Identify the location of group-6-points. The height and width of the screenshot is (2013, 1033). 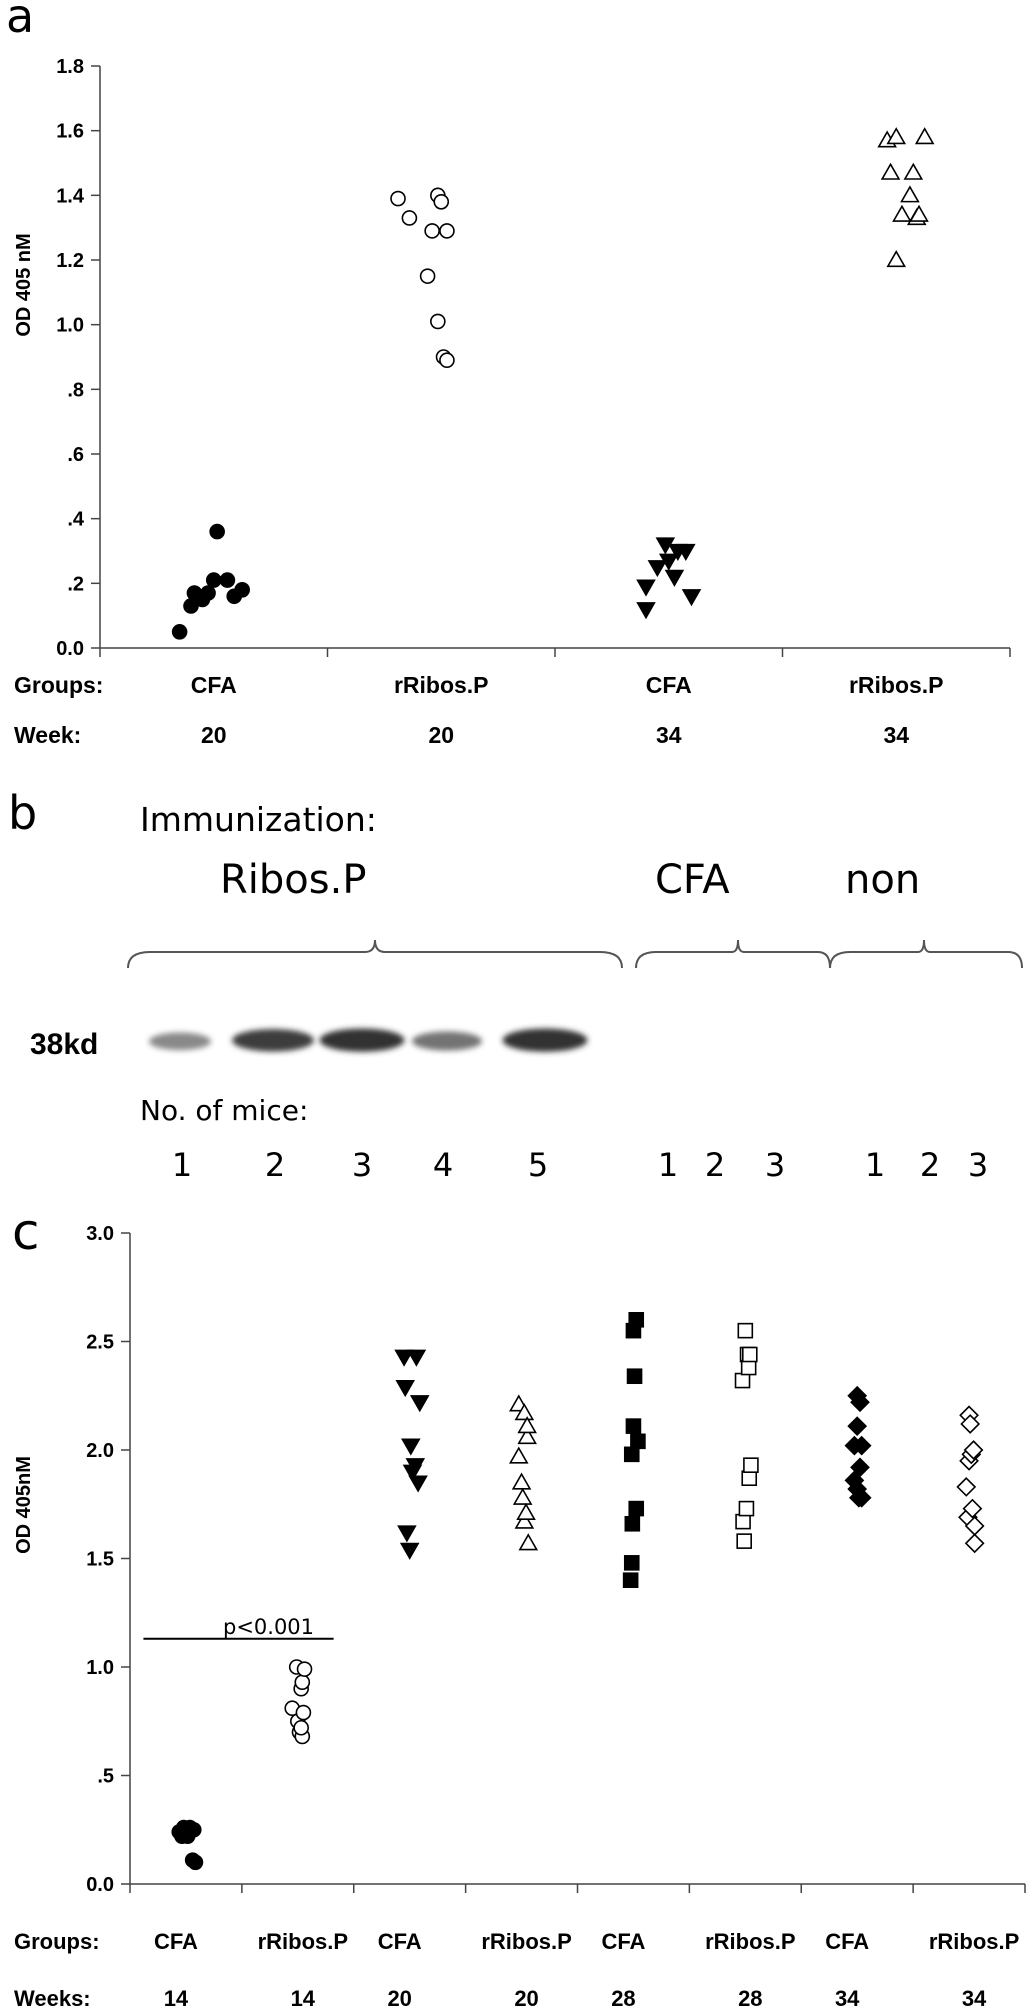
(858, 1446).